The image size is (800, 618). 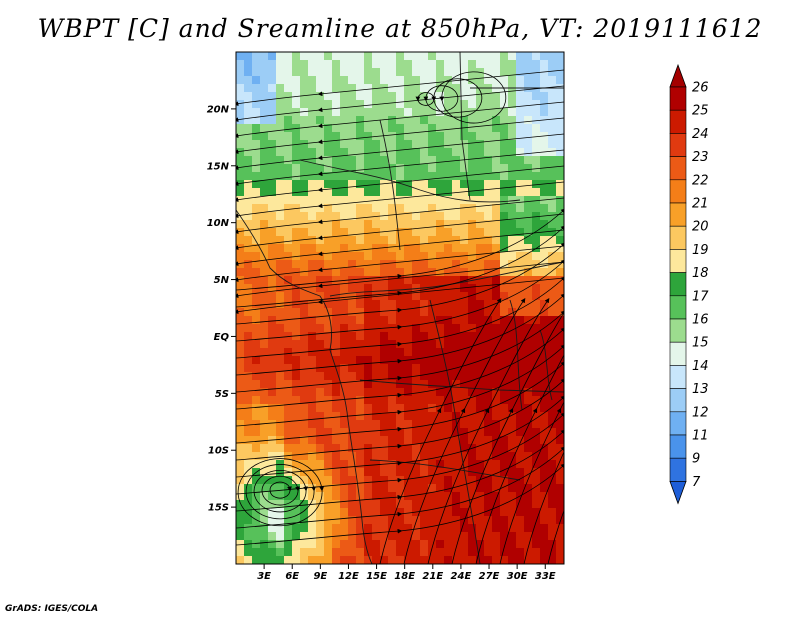 What do you see at coordinates (292, 576) in the screenshot?
I see `lon-tick-label: 6E` at bounding box center [292, 576].